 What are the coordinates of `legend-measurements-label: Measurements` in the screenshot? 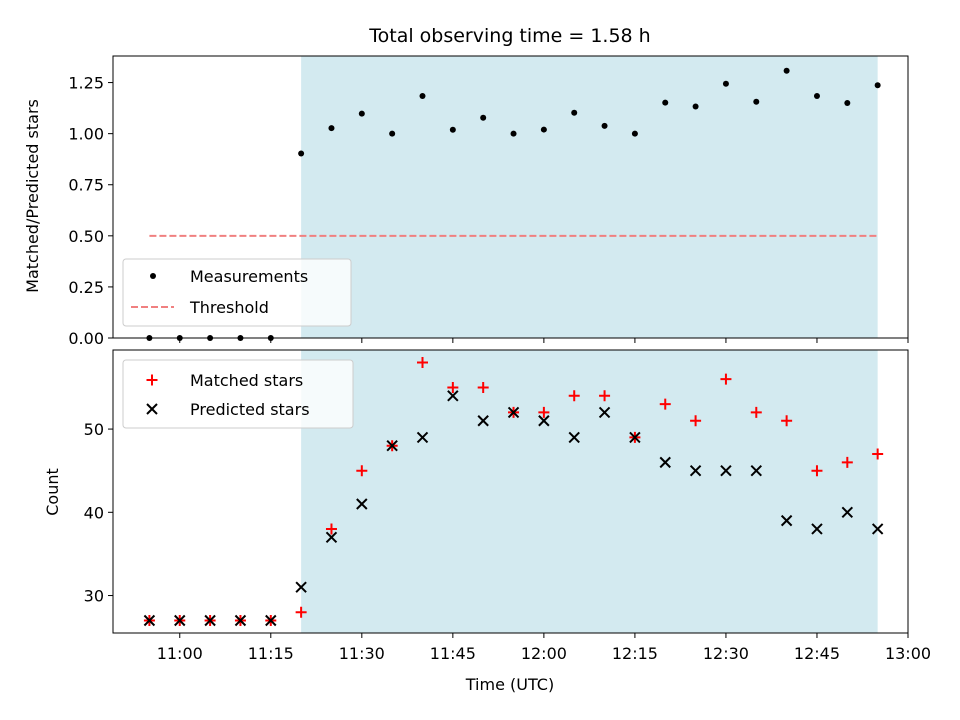 It's located at (249, 276).